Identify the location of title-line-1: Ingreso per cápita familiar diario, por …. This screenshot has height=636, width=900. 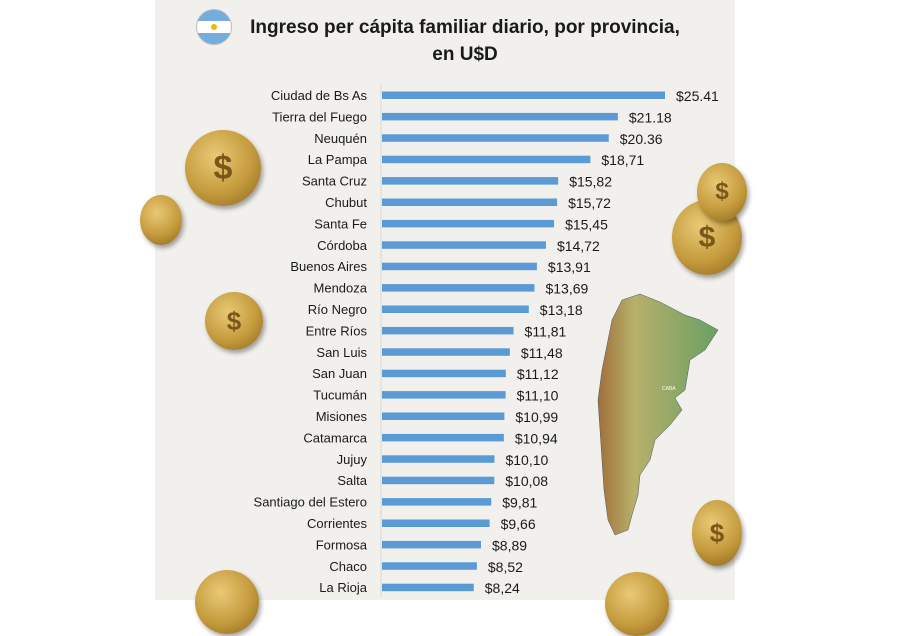
(465, 27).